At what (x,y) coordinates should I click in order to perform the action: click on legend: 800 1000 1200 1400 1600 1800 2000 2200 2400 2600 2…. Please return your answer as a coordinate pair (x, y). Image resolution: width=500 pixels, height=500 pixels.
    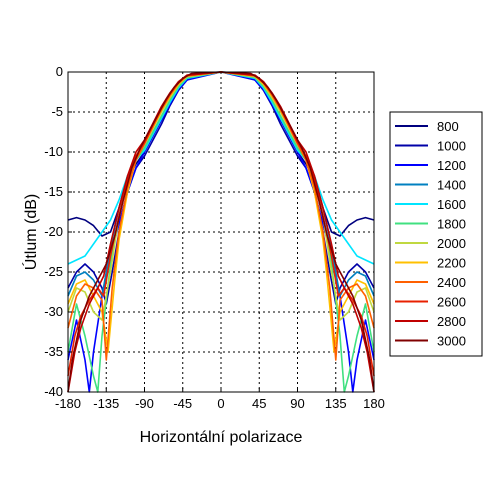
    Looking at the image, I should click on (436, 234).